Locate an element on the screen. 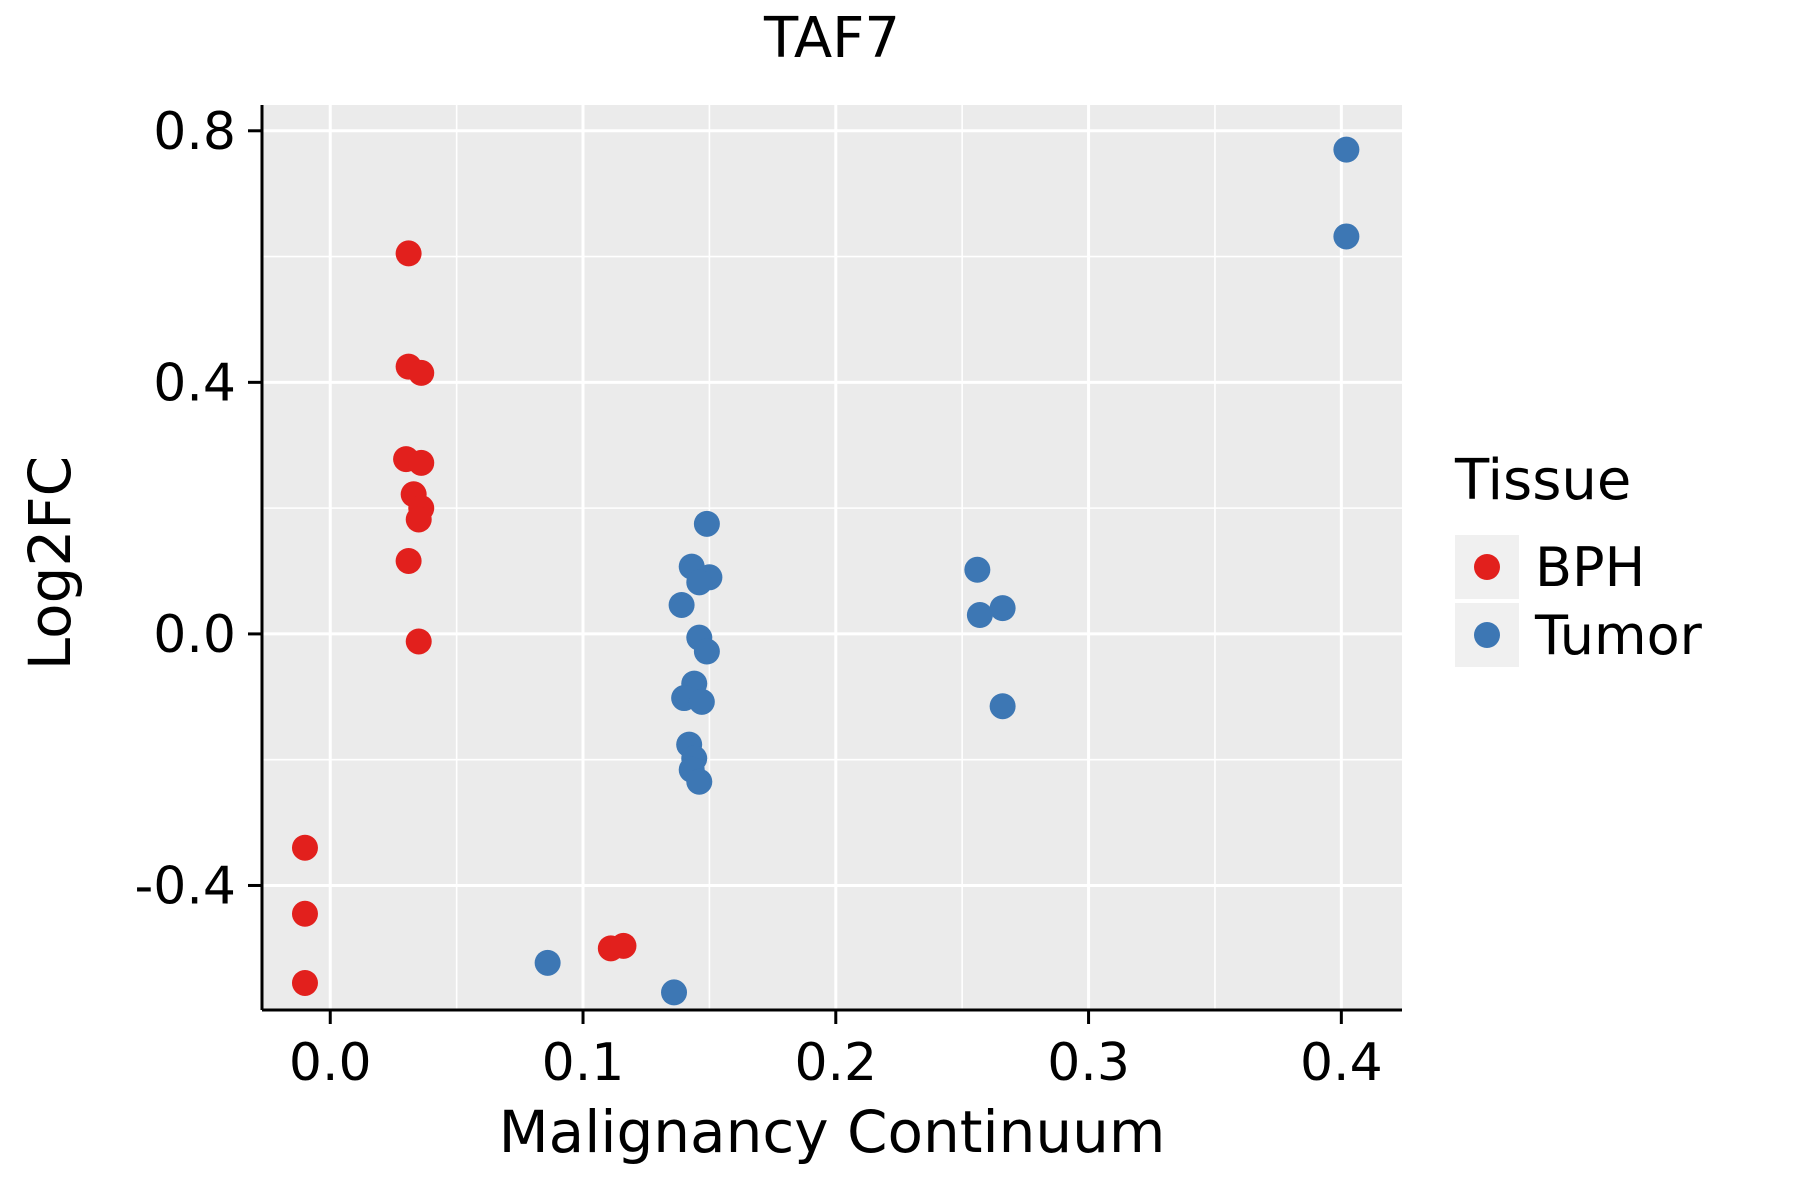 Image resolution: width=1800 pixels, height=1200 pixels. legend-entry-bph: BPH is located at coordinates (1578, 567).